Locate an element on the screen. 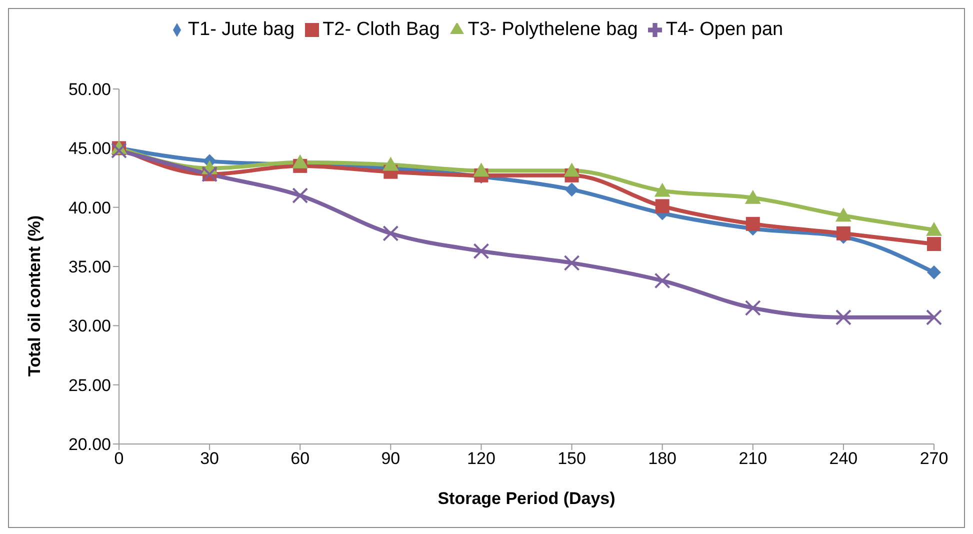 The width and height of the screenshot is (973, 534). x-tick-label: 150 is located at coordinates (572, 458).